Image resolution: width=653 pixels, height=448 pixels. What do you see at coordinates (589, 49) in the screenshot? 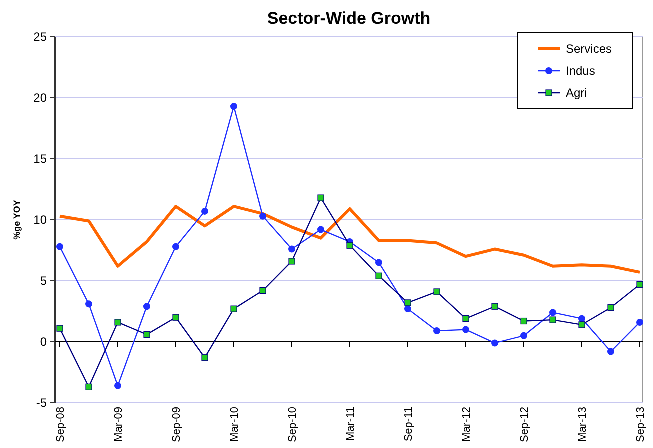
I see `legend-label: Services` at bounding box center [589, 49].